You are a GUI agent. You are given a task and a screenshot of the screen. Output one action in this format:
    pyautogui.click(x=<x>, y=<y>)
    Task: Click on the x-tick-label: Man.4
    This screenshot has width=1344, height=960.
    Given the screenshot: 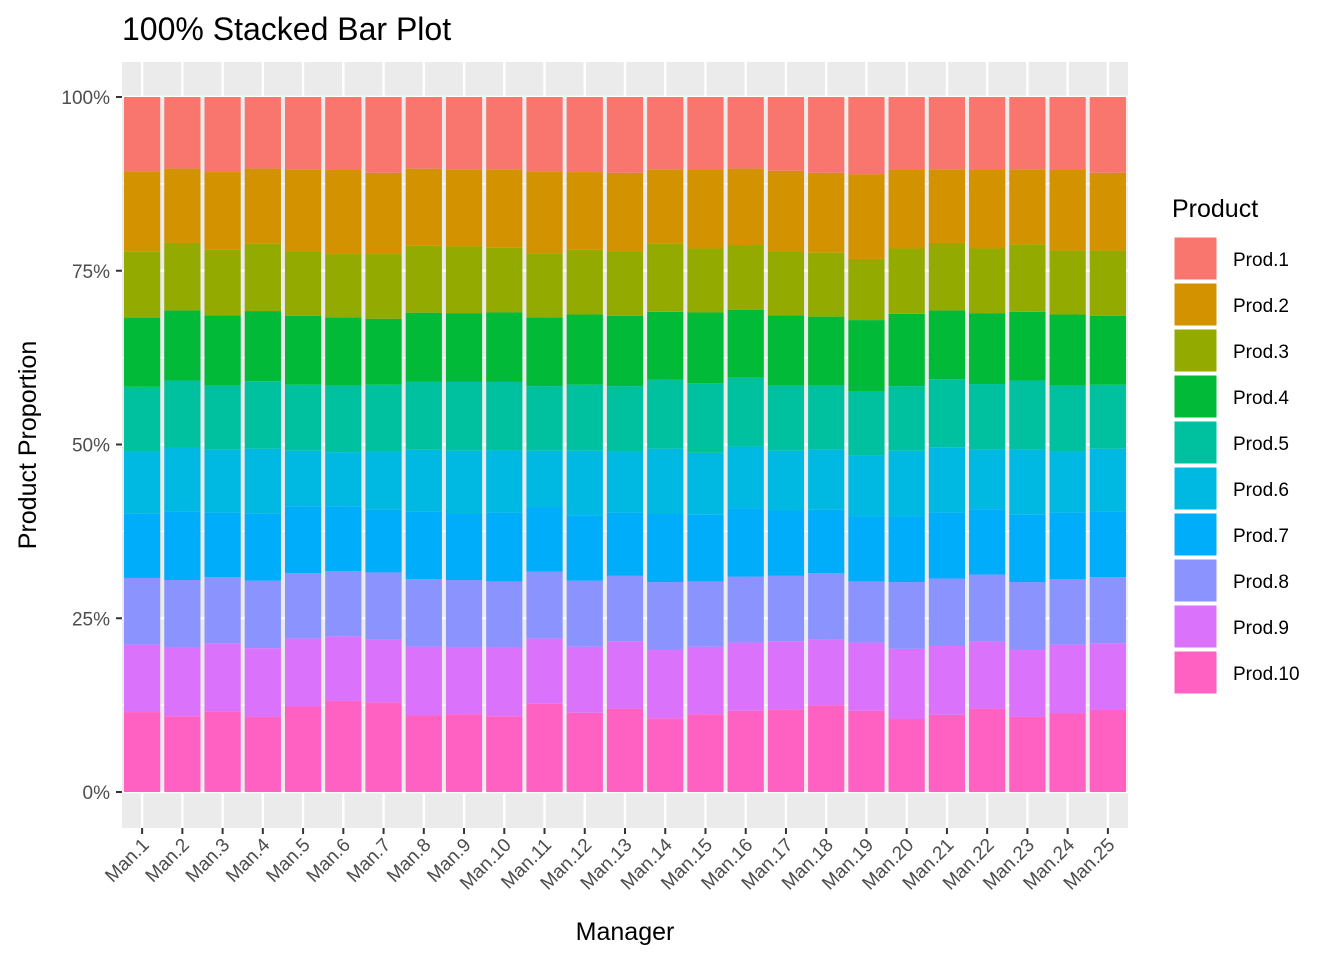 What is the action you would take?
    pyautogui.click(x=248, y=860)
    